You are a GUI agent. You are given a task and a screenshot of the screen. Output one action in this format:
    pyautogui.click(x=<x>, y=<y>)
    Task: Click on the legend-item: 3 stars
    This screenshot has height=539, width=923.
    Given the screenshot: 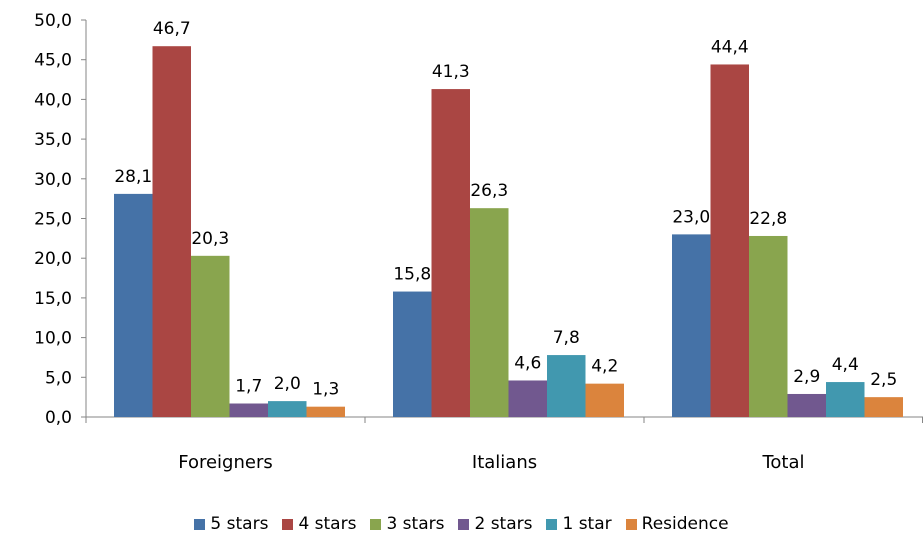 What is the action you would take?
    pyautogui.click(x=407, y=524)
    